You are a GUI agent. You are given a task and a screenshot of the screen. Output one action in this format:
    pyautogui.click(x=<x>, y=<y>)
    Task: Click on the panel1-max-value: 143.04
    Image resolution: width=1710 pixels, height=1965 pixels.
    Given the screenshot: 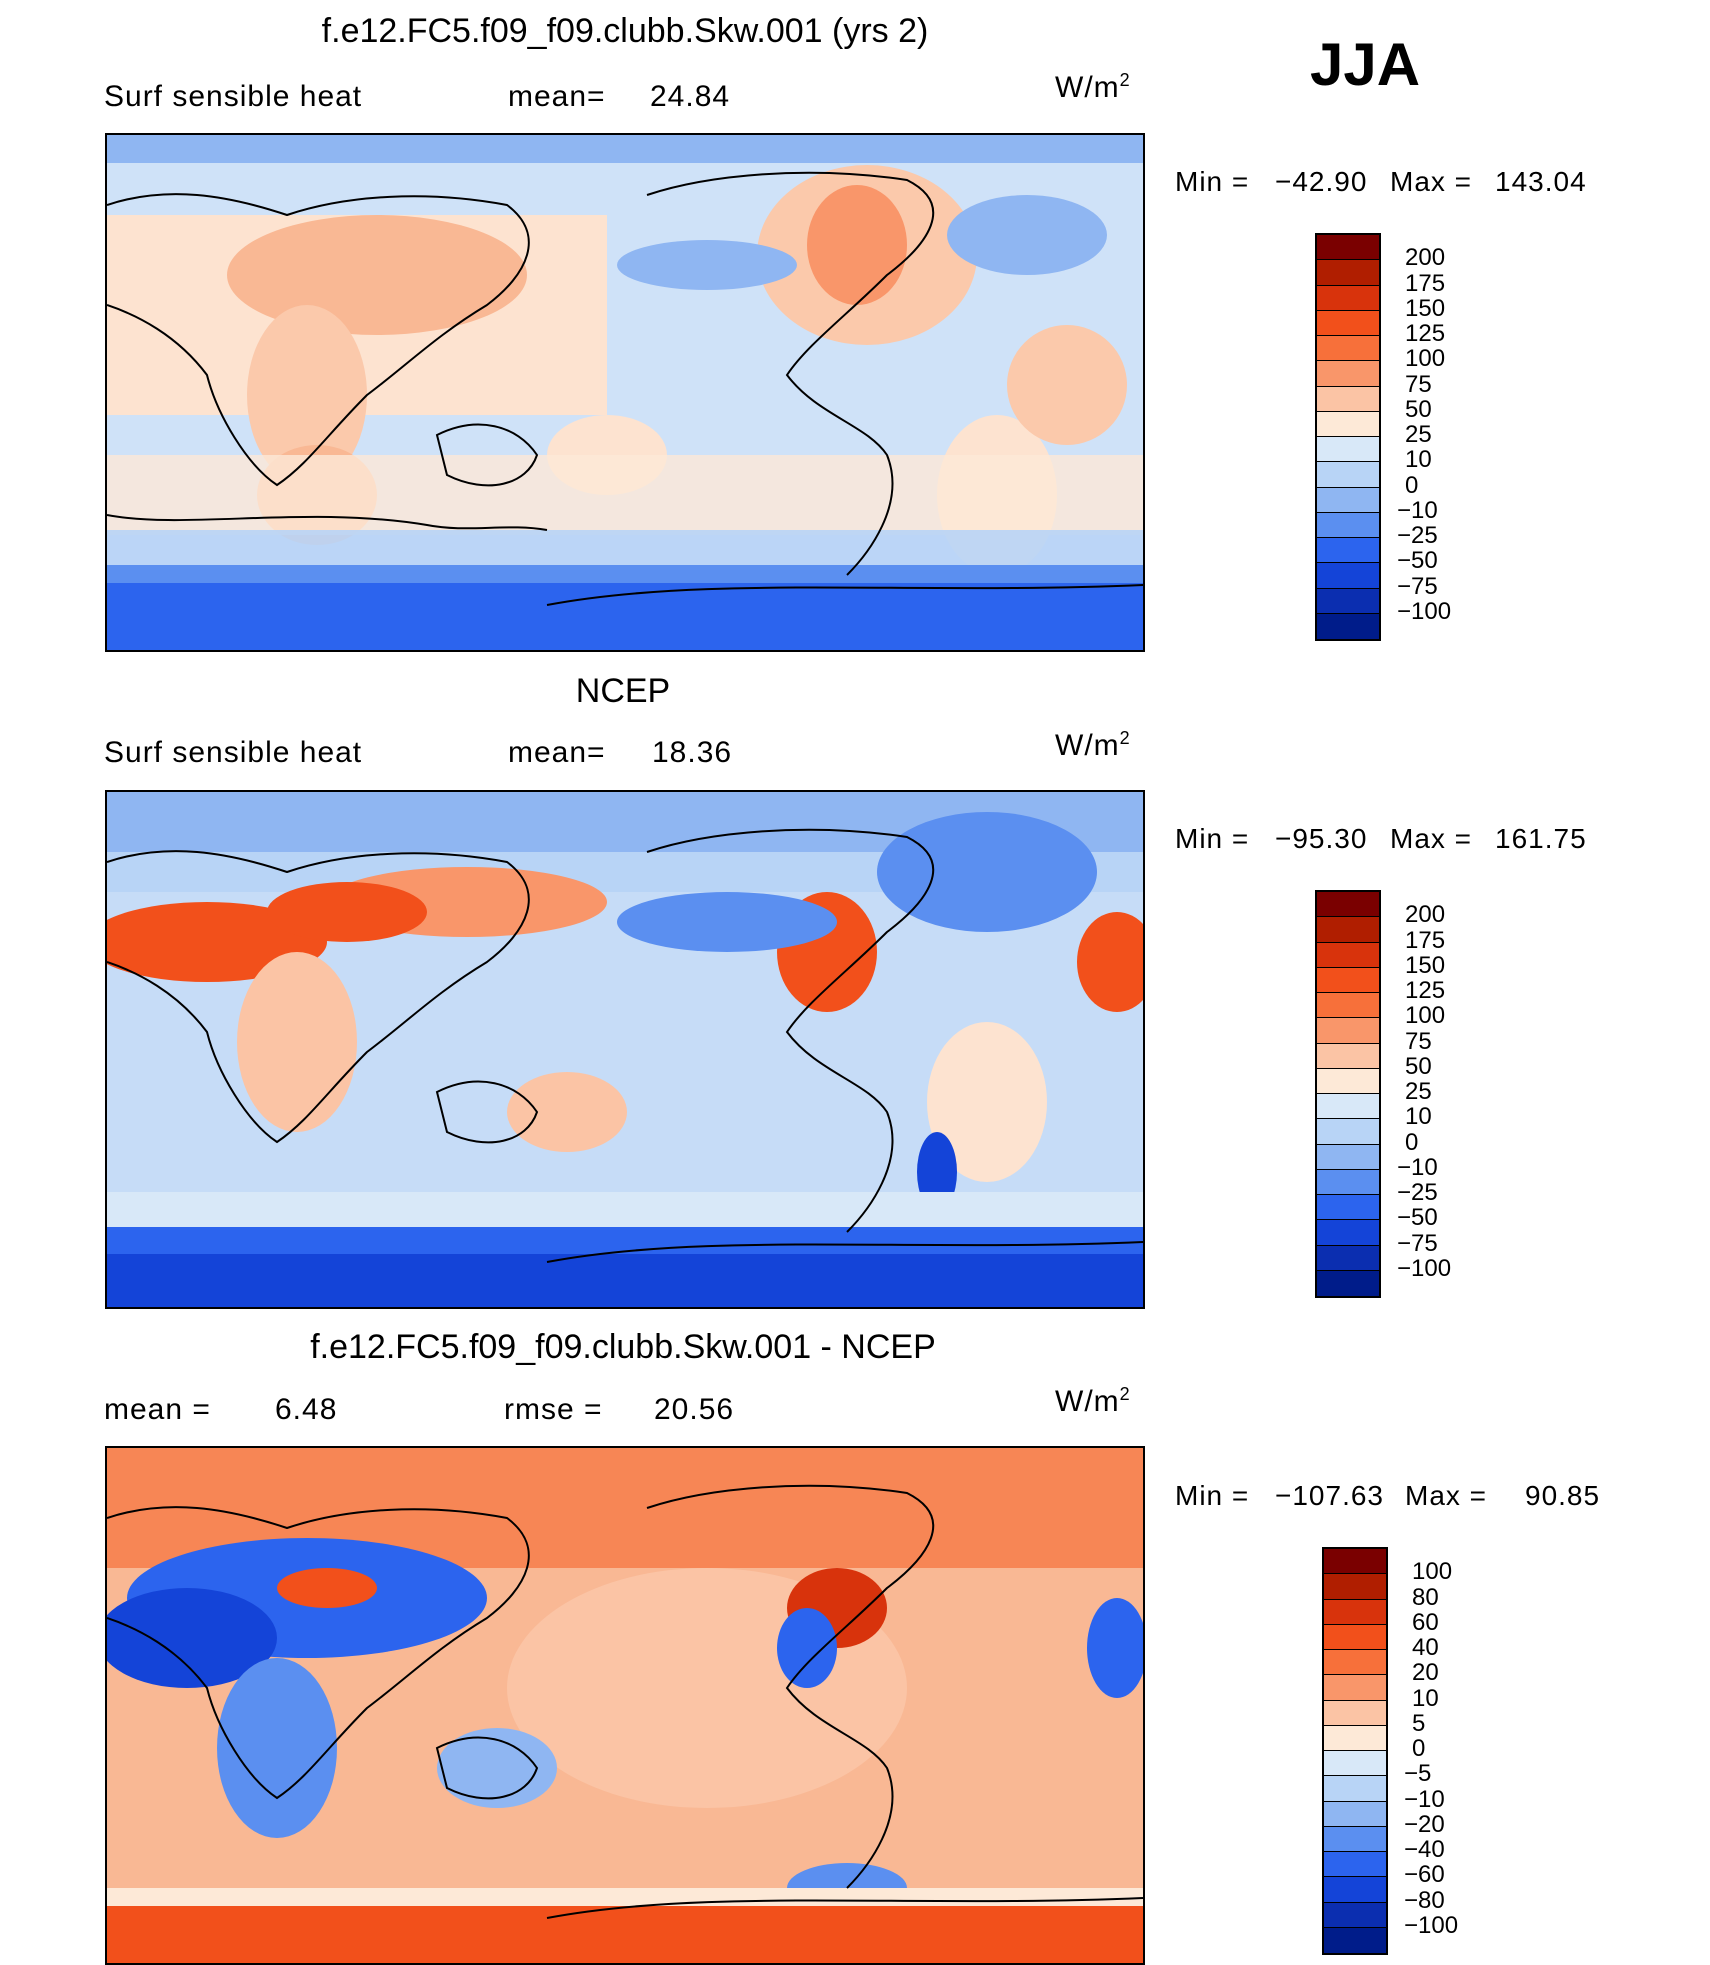 What is the action you would take?
    pyautogui.click(x=1541, y=181)
    